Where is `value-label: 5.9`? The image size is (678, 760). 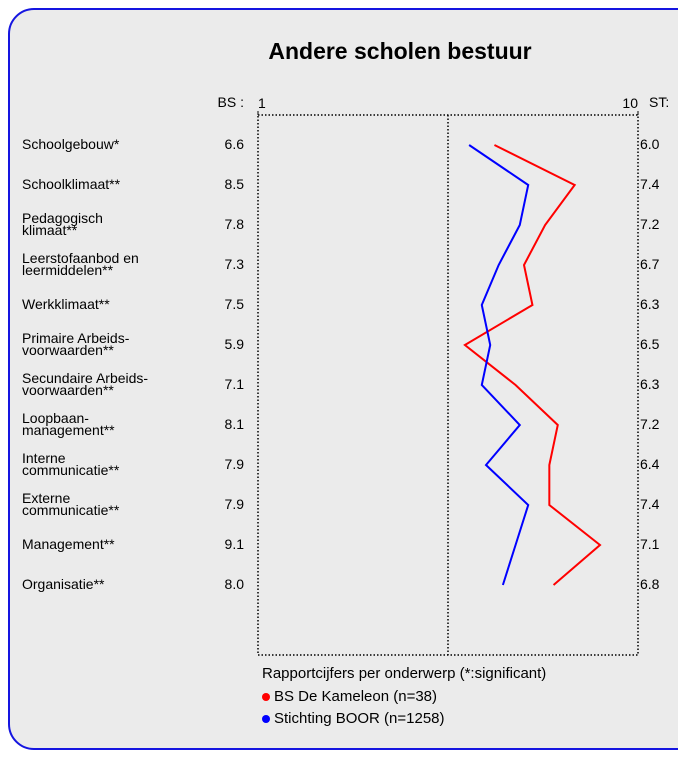
value-label: 5.9 is located at coordinates (234, 344).